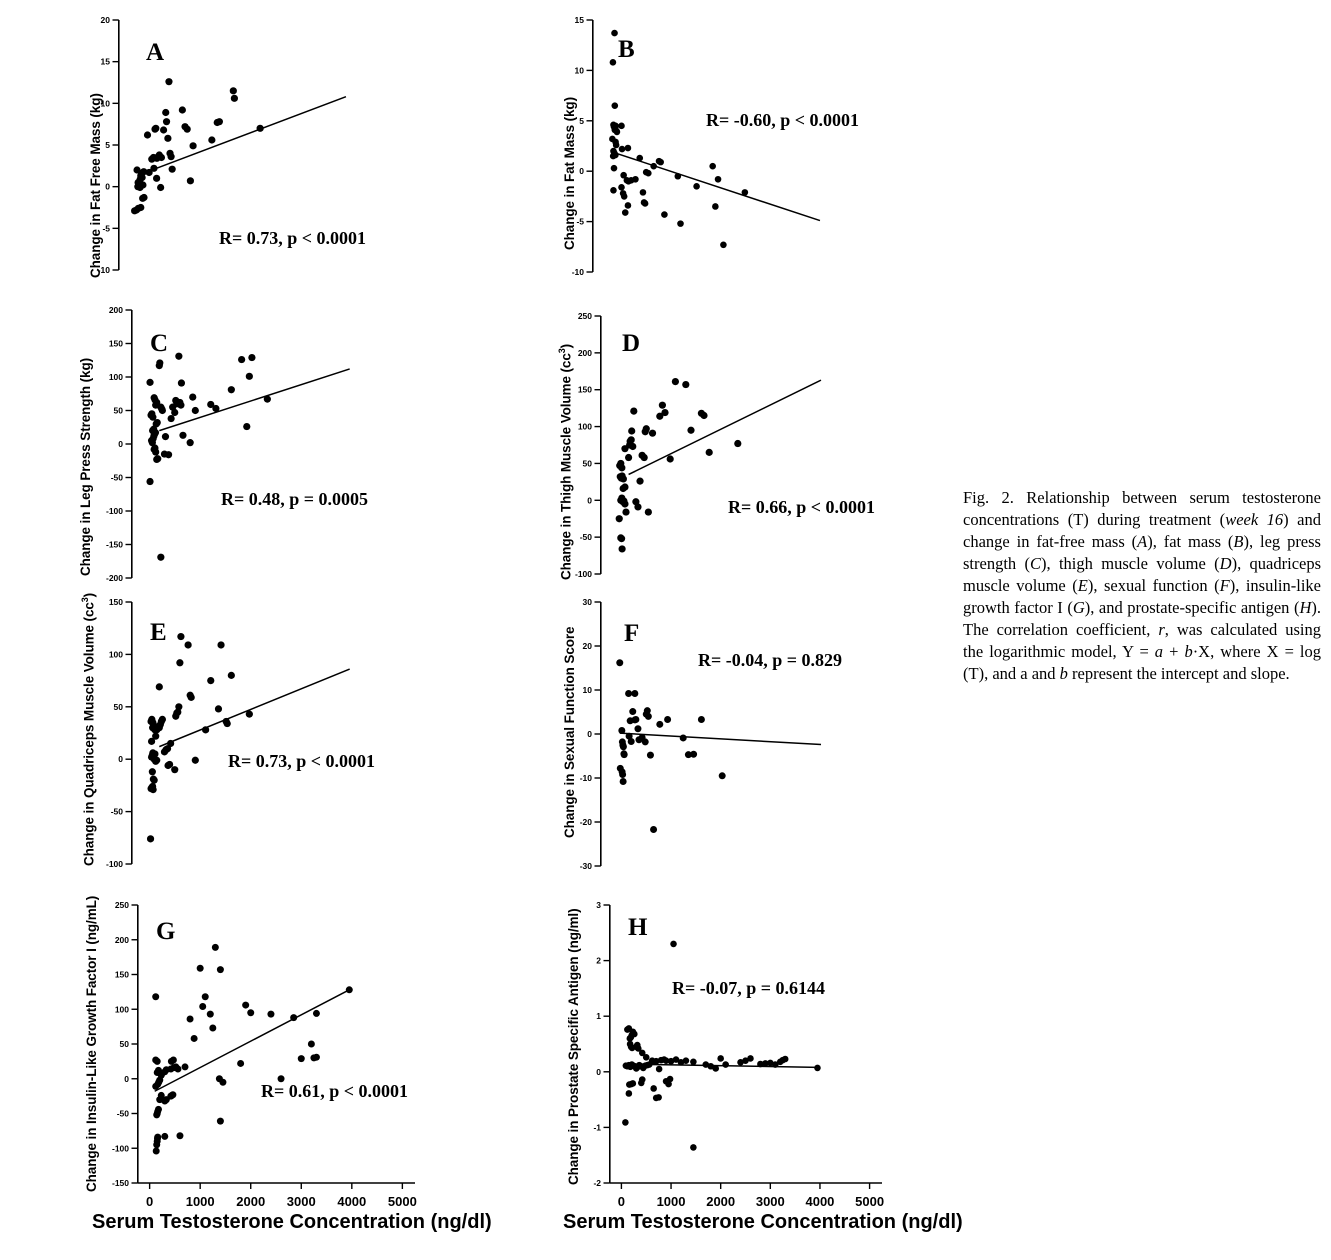  I want to click on y-tick-label-f: 10, so click(588, 690).